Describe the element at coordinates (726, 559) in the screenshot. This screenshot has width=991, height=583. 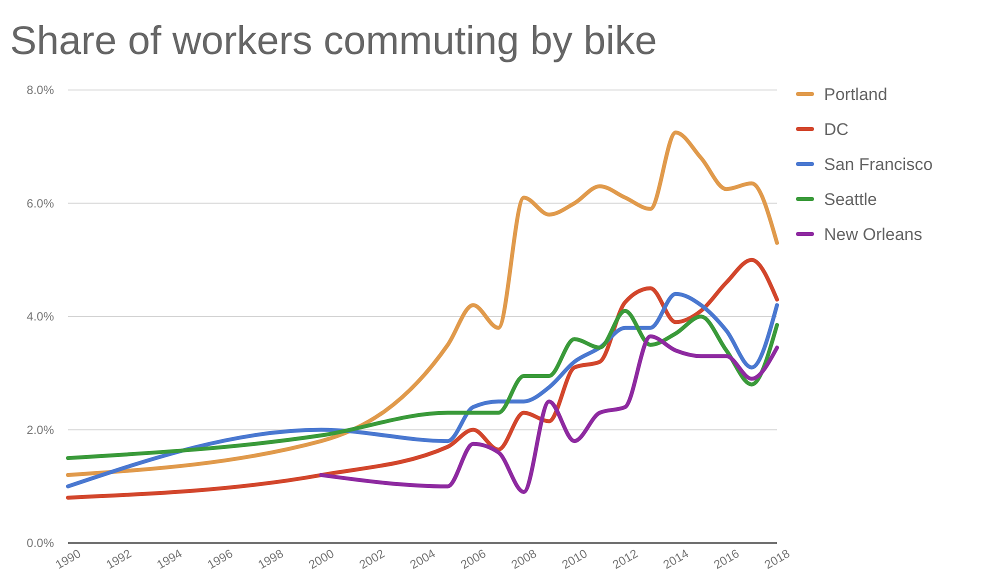
I see `x-tick-label: 2016` at that location.